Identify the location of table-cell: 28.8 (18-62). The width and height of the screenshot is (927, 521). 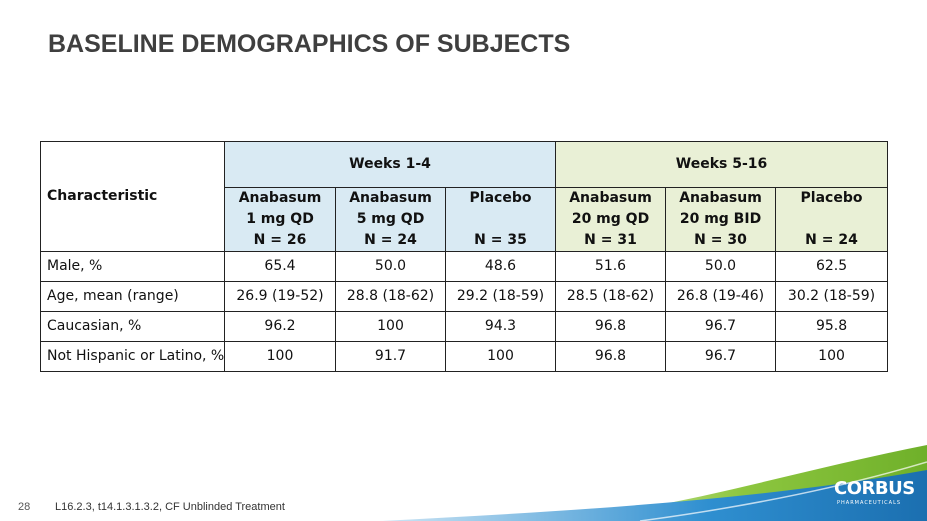
(390, 296).